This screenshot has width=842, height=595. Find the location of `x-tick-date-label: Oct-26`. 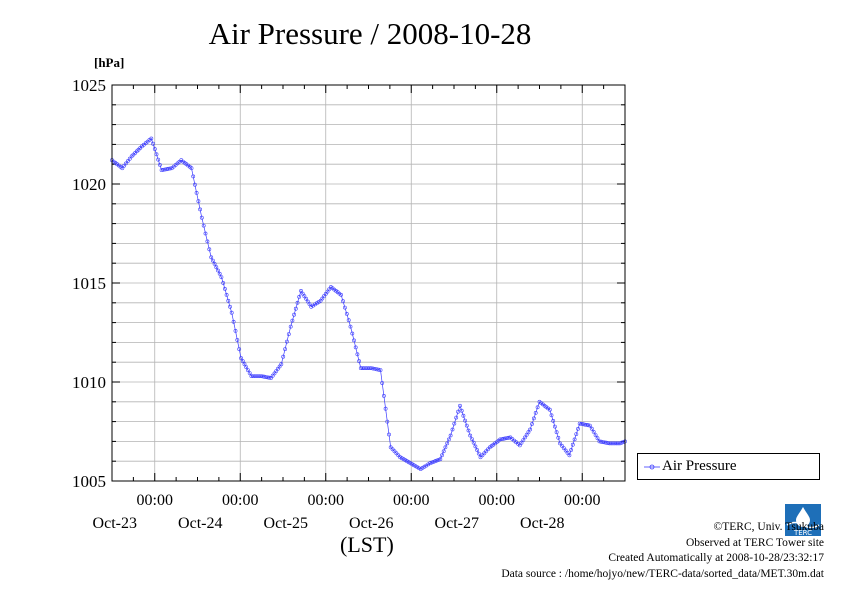

x-tick-date-label: Oct-26 is located at coordinates (371, 523).